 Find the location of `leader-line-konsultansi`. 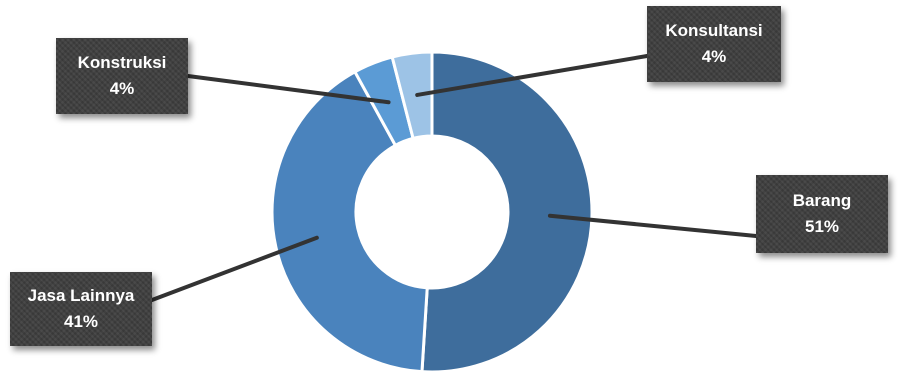

leader-line-konsultansi is located at coordinates (532, 75).